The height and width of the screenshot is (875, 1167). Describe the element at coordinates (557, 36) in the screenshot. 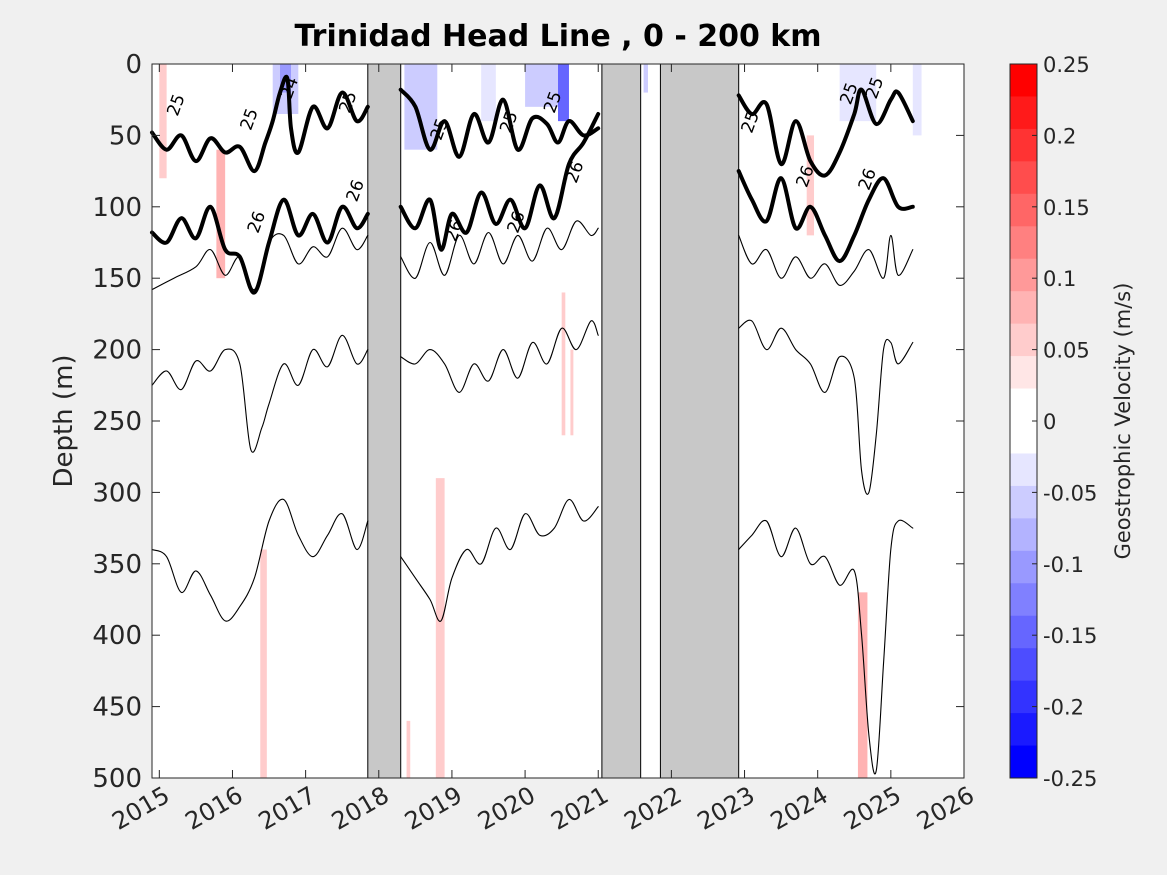

I see `chart-title: Trinidad Head Line , 0 - 200 km` at that location.